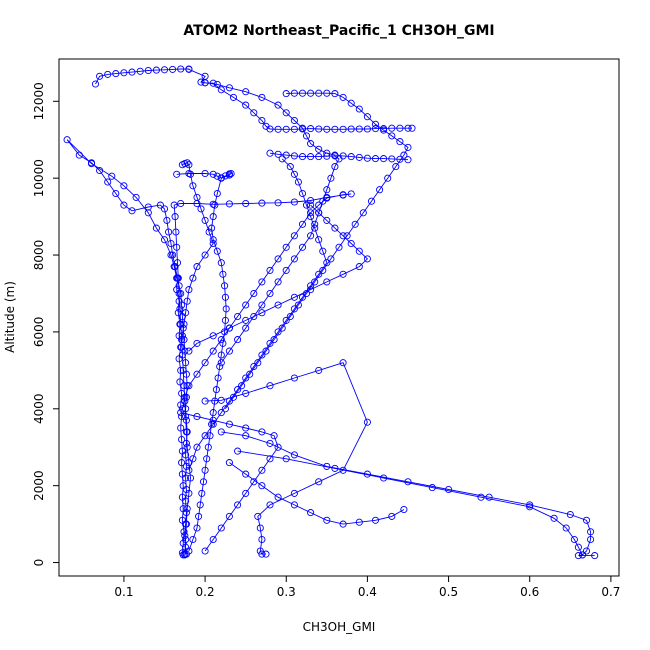 The height and width of the screenshot is (650, 650). Describe the element at coordinates (39, 178) in the screenshot. I see `y-tick-label: 10000` at that location.